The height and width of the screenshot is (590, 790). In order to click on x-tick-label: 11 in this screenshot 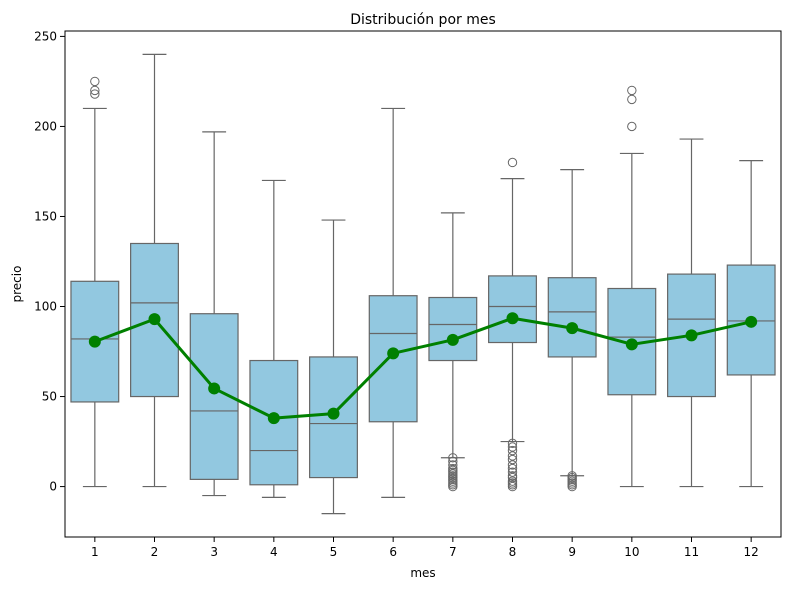, I will do `click(691, 552)`.